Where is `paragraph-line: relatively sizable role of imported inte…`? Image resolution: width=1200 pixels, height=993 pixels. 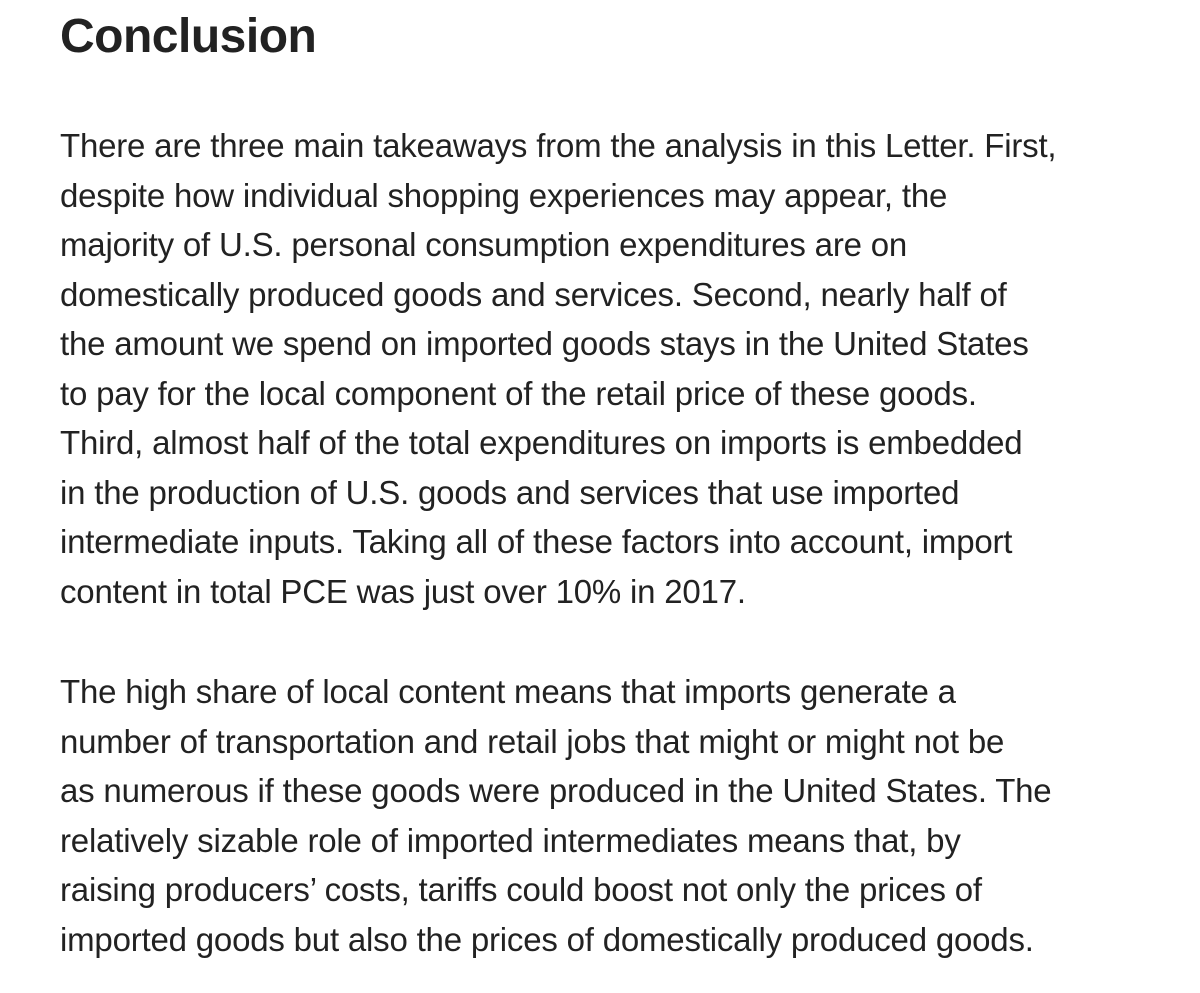
paragraph-line: relatively sizable role of imported inte… is located at coordinates (510, 840).